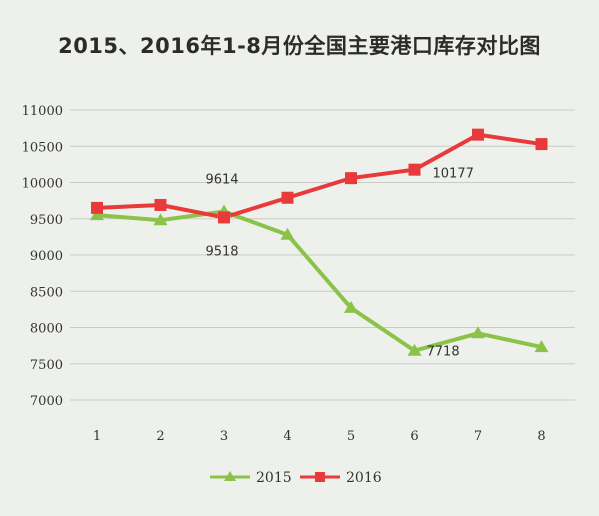 This screenshot has height=516, width=599. I want to click on x-tick-label: 8, so click(541, 436).